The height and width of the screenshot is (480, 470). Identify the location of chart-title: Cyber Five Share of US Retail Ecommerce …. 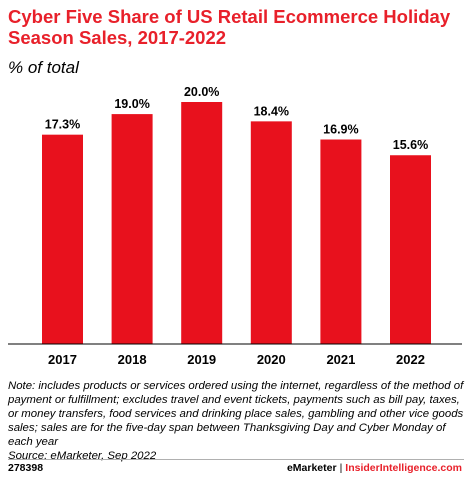
(229, 27).